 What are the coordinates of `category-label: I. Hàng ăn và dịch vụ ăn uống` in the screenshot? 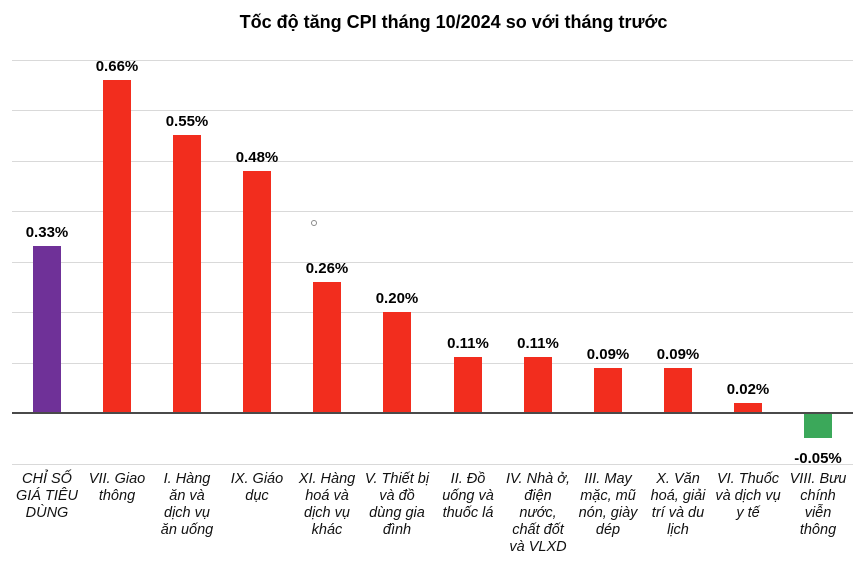 It's located at (187, 504).